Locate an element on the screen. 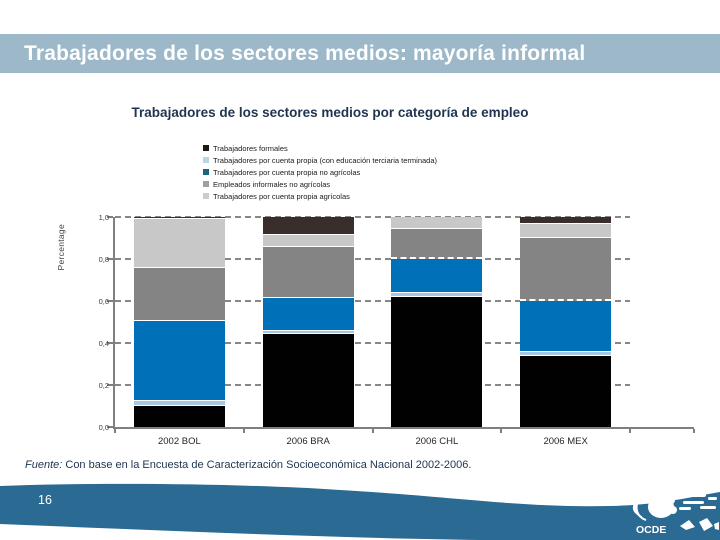 The width and height of the screenshot is (720, 540). y-tick-label: 1,0 is located at coordinates (103, 217).